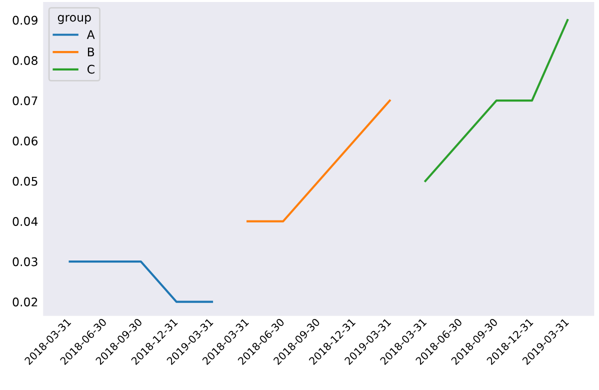  Describe the element at coordinates (25, 181) in the screenshot. I see `y-tick-label: 0.05` at that location.